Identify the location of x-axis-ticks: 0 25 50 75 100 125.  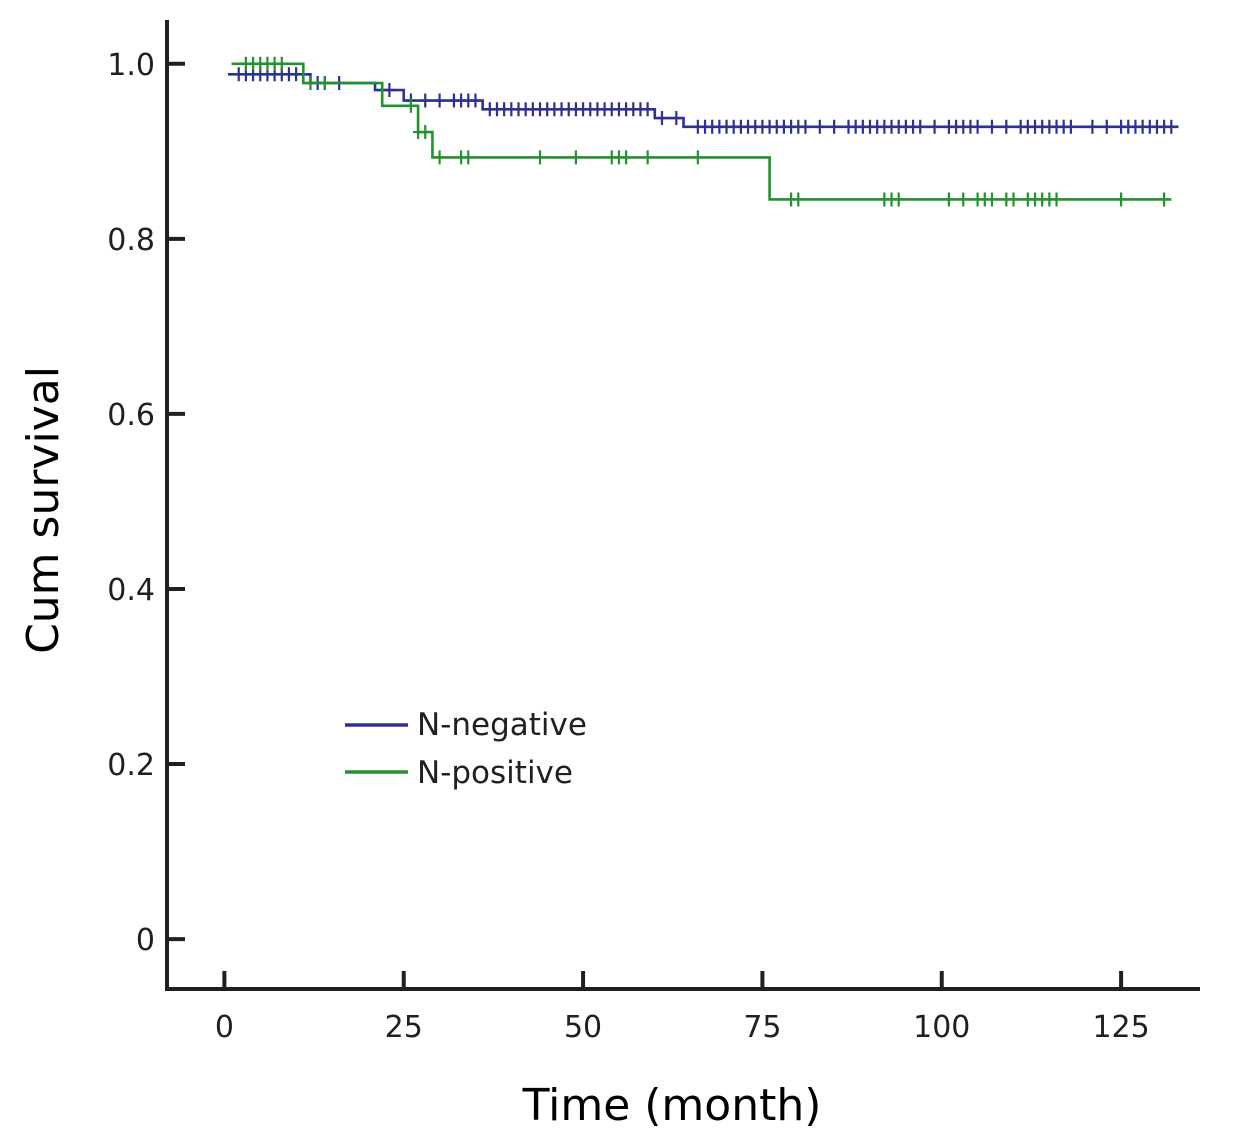
(682, 1008).